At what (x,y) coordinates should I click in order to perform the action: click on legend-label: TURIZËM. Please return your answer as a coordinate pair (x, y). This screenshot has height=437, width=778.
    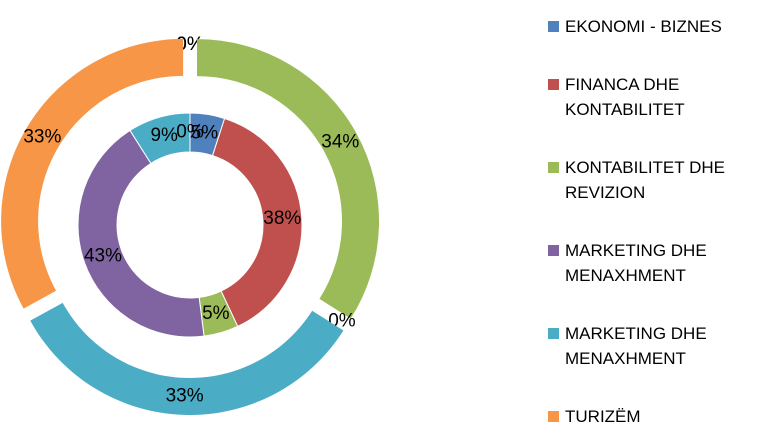
    Looking at the image, I should click on (603, 416).